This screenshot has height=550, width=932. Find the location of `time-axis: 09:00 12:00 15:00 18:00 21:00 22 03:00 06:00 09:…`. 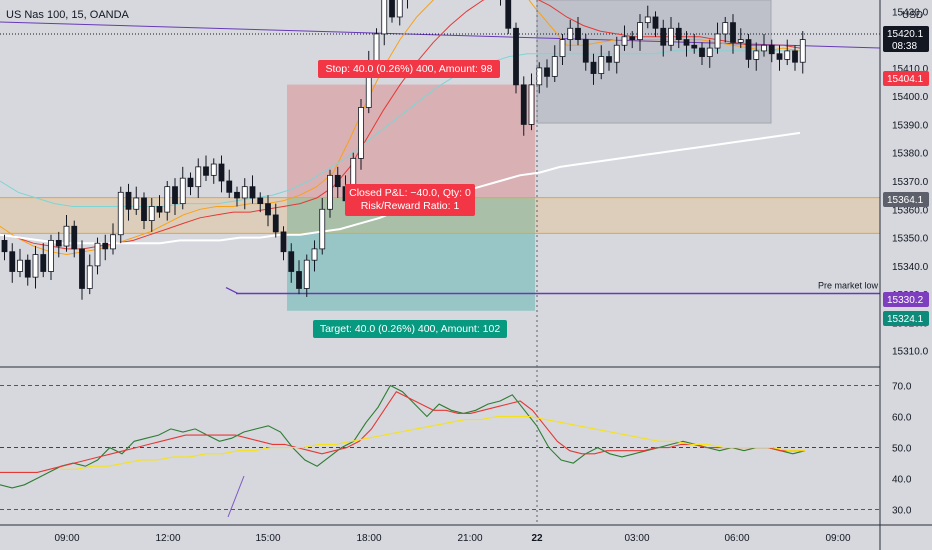

time-axis: 09:00 12:00 15:00 18:00 21:00 22 03:00 06:00 09:… is located at coordinates (452, 538).